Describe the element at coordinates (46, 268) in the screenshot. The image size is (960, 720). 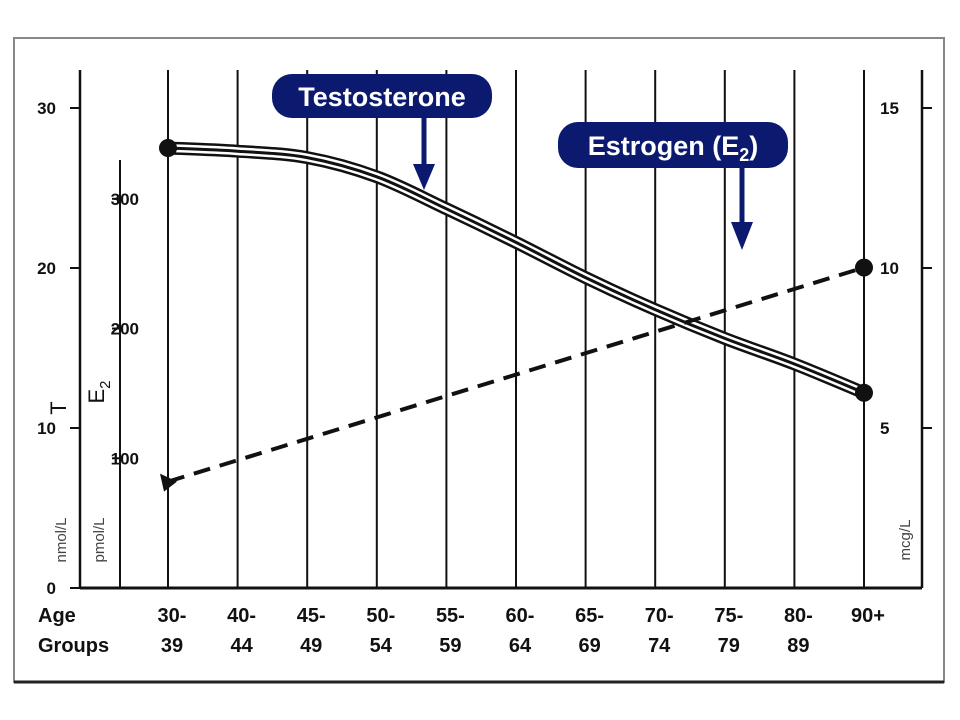
I see `t-tick-label: 20` at that location.